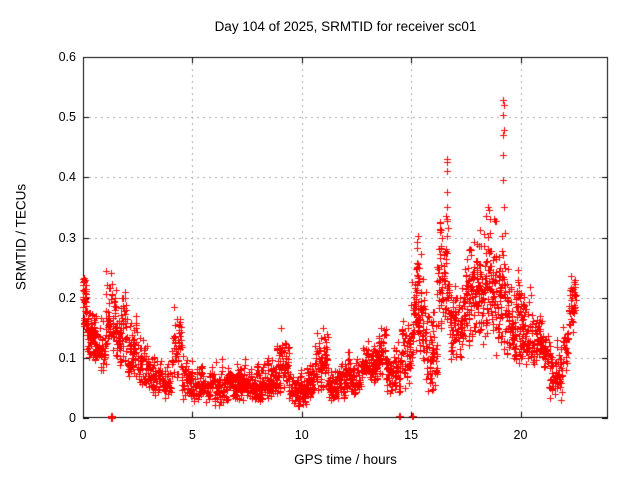 This screenshot has width=640, height=480. What do you see at coordinates (67, 57) in the screenshot?
I see `y-tick-label: 0.6` at bounding box center [67, 57].